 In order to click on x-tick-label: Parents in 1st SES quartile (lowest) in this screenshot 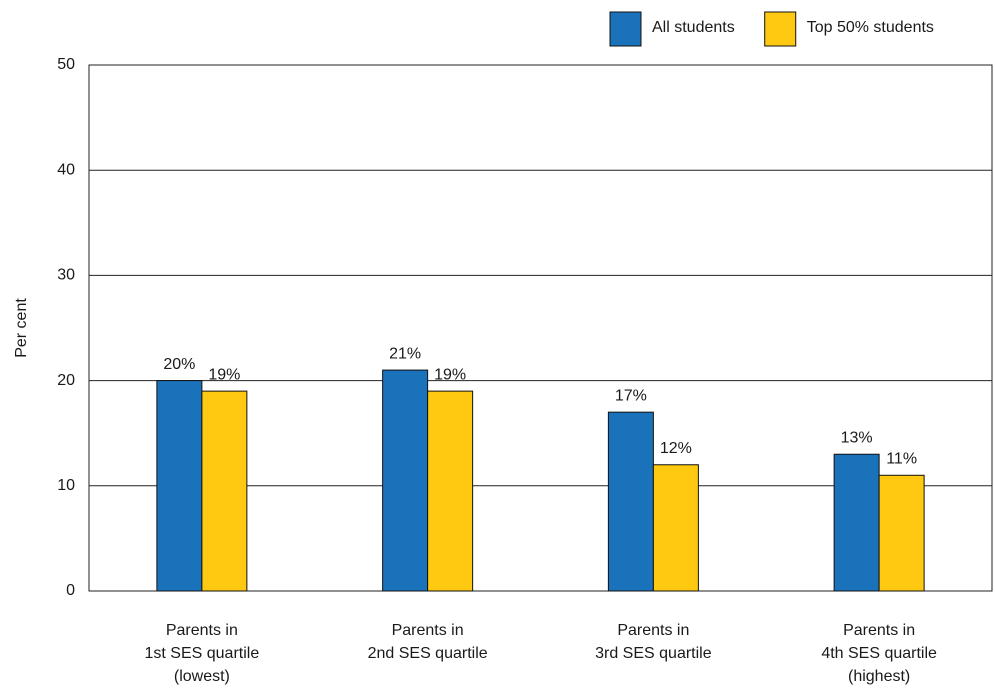, I will do `click(202, 653)`.